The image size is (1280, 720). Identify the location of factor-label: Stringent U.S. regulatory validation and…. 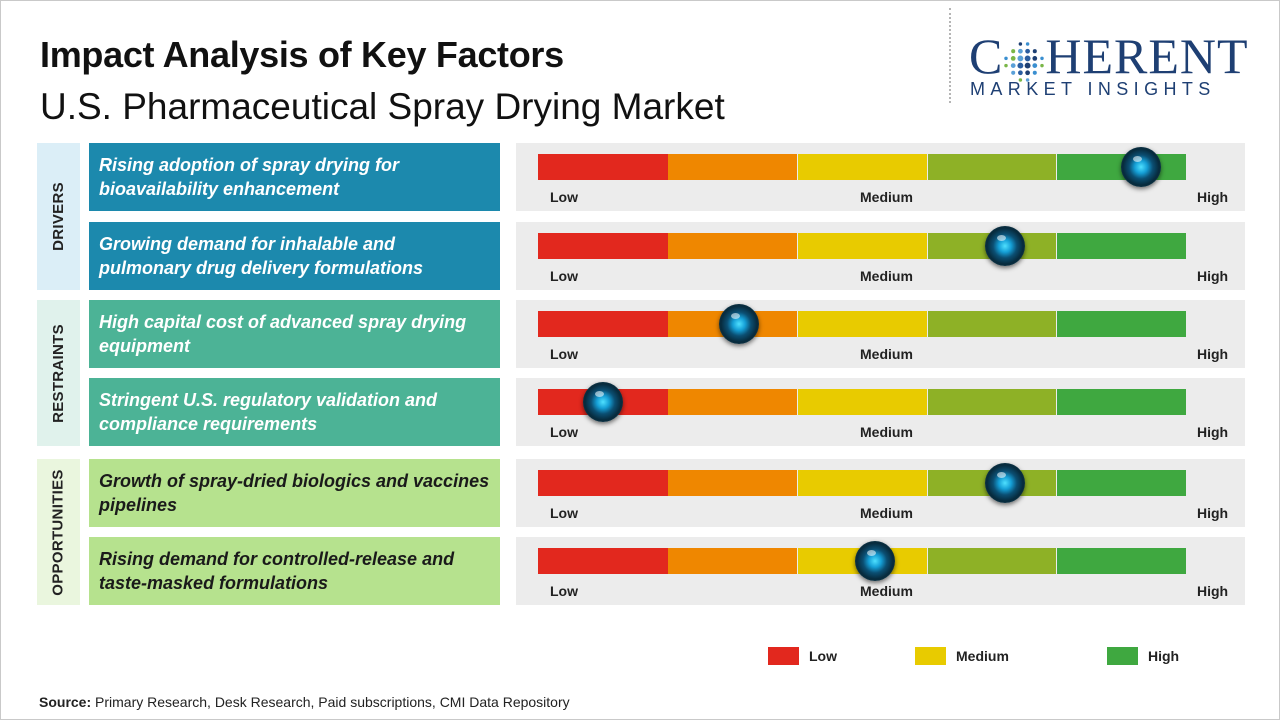
(268, 412).